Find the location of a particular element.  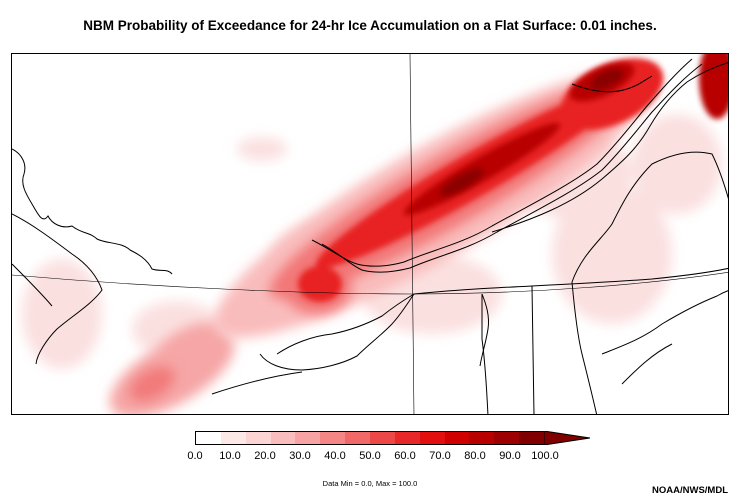

colorbar-tick-label: 60.0 is located at coordinates (405, 456).